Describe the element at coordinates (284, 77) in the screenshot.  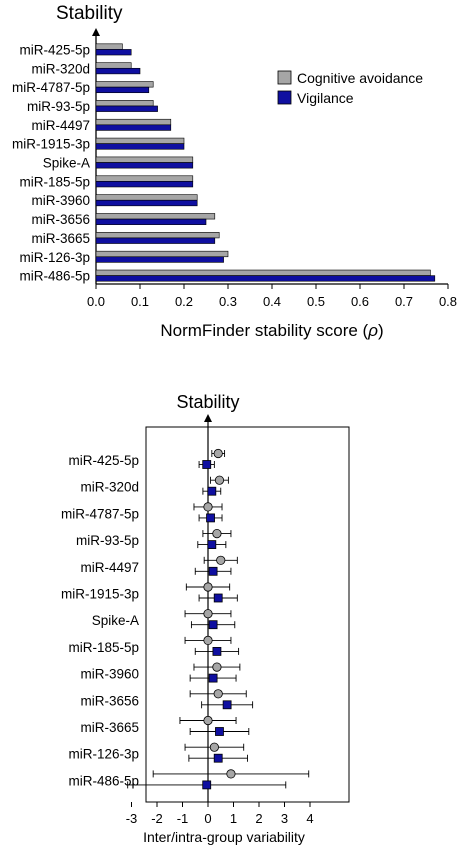
I see `legend-swatch-cognitive-avoidance` at that location.